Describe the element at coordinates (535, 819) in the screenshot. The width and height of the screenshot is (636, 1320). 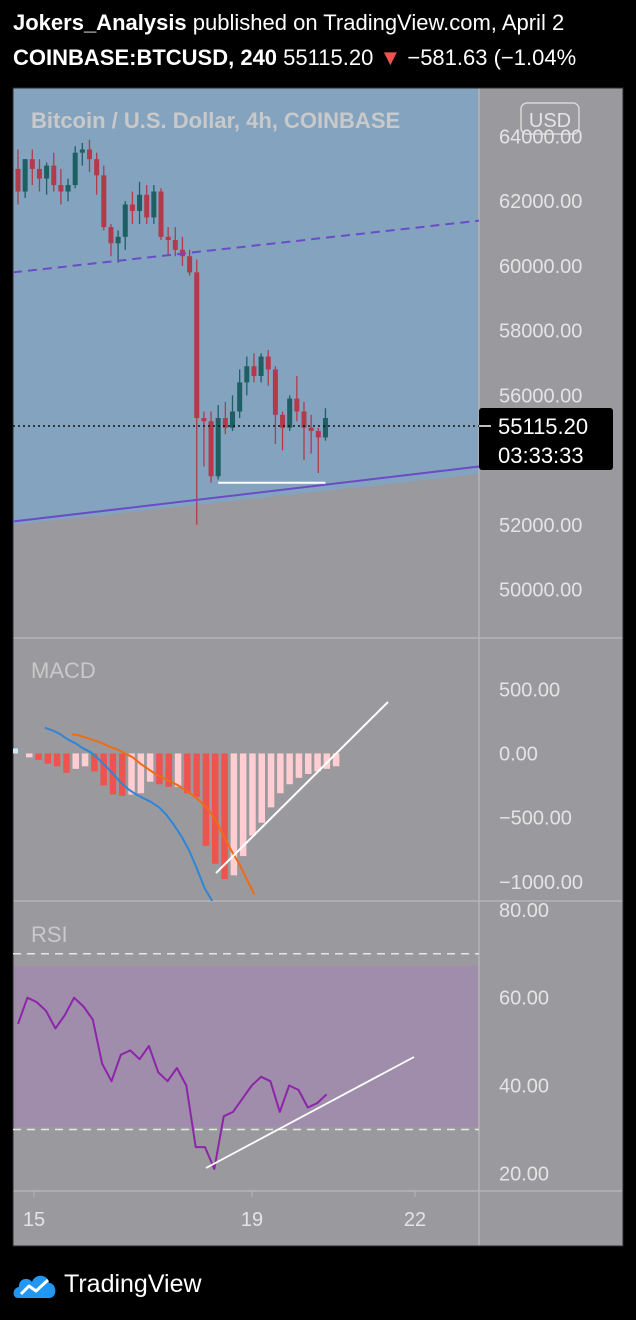
I see `macd-tick-label: −500.00` at that location.